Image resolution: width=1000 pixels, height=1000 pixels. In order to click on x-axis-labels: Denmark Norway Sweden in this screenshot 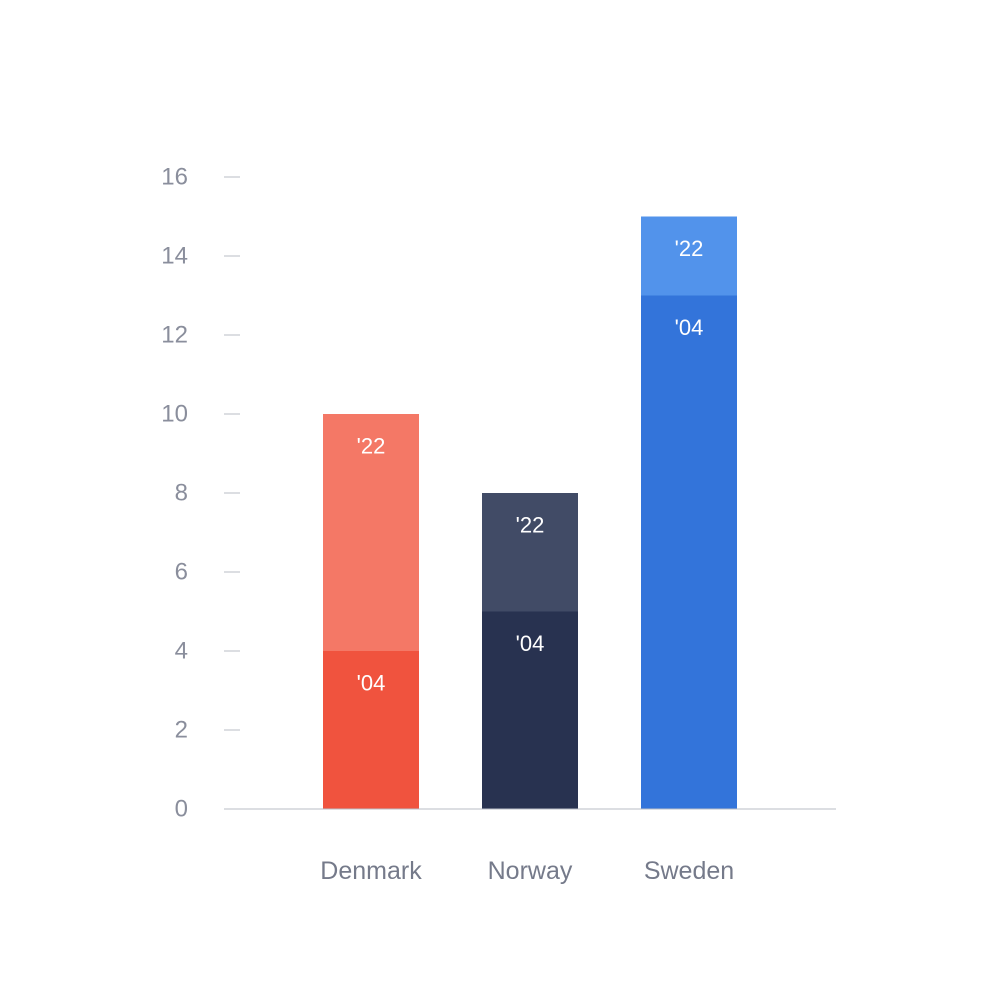, I will do `click(527, 871)`.